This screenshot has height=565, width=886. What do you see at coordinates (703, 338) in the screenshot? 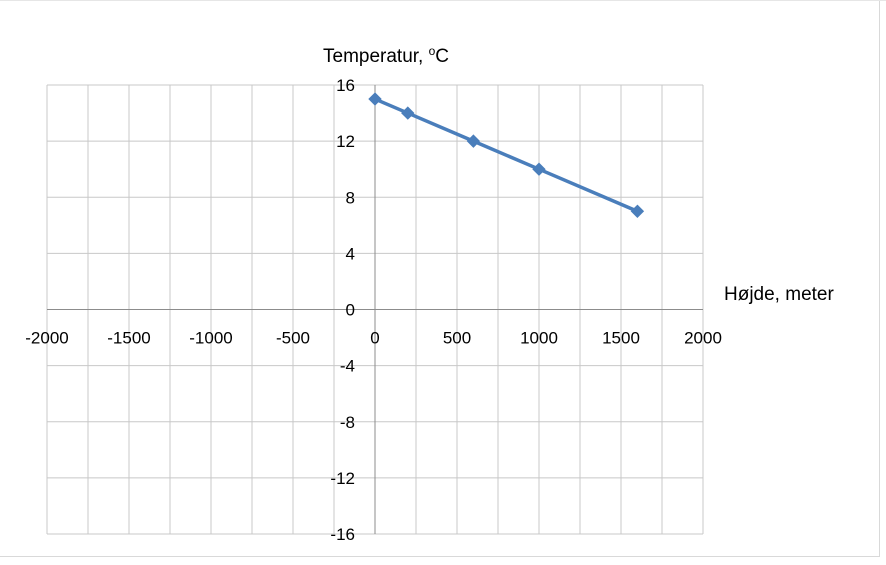
I see `x-tick-label: 2000` at bounding box center [703, 338].